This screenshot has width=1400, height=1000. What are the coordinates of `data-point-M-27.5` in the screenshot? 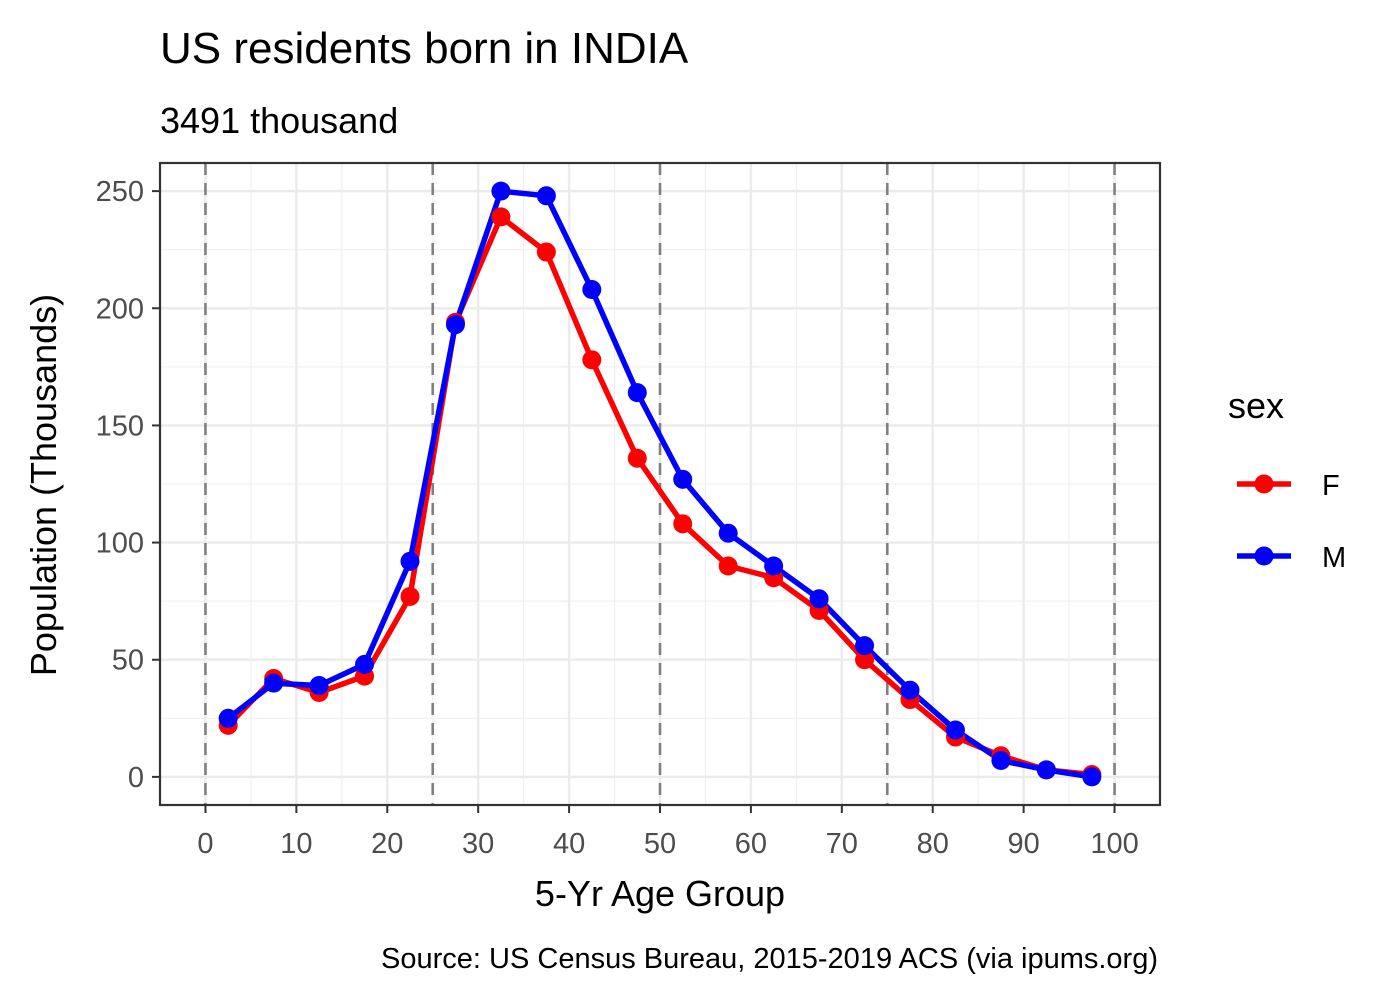 It's located at (455, 325).